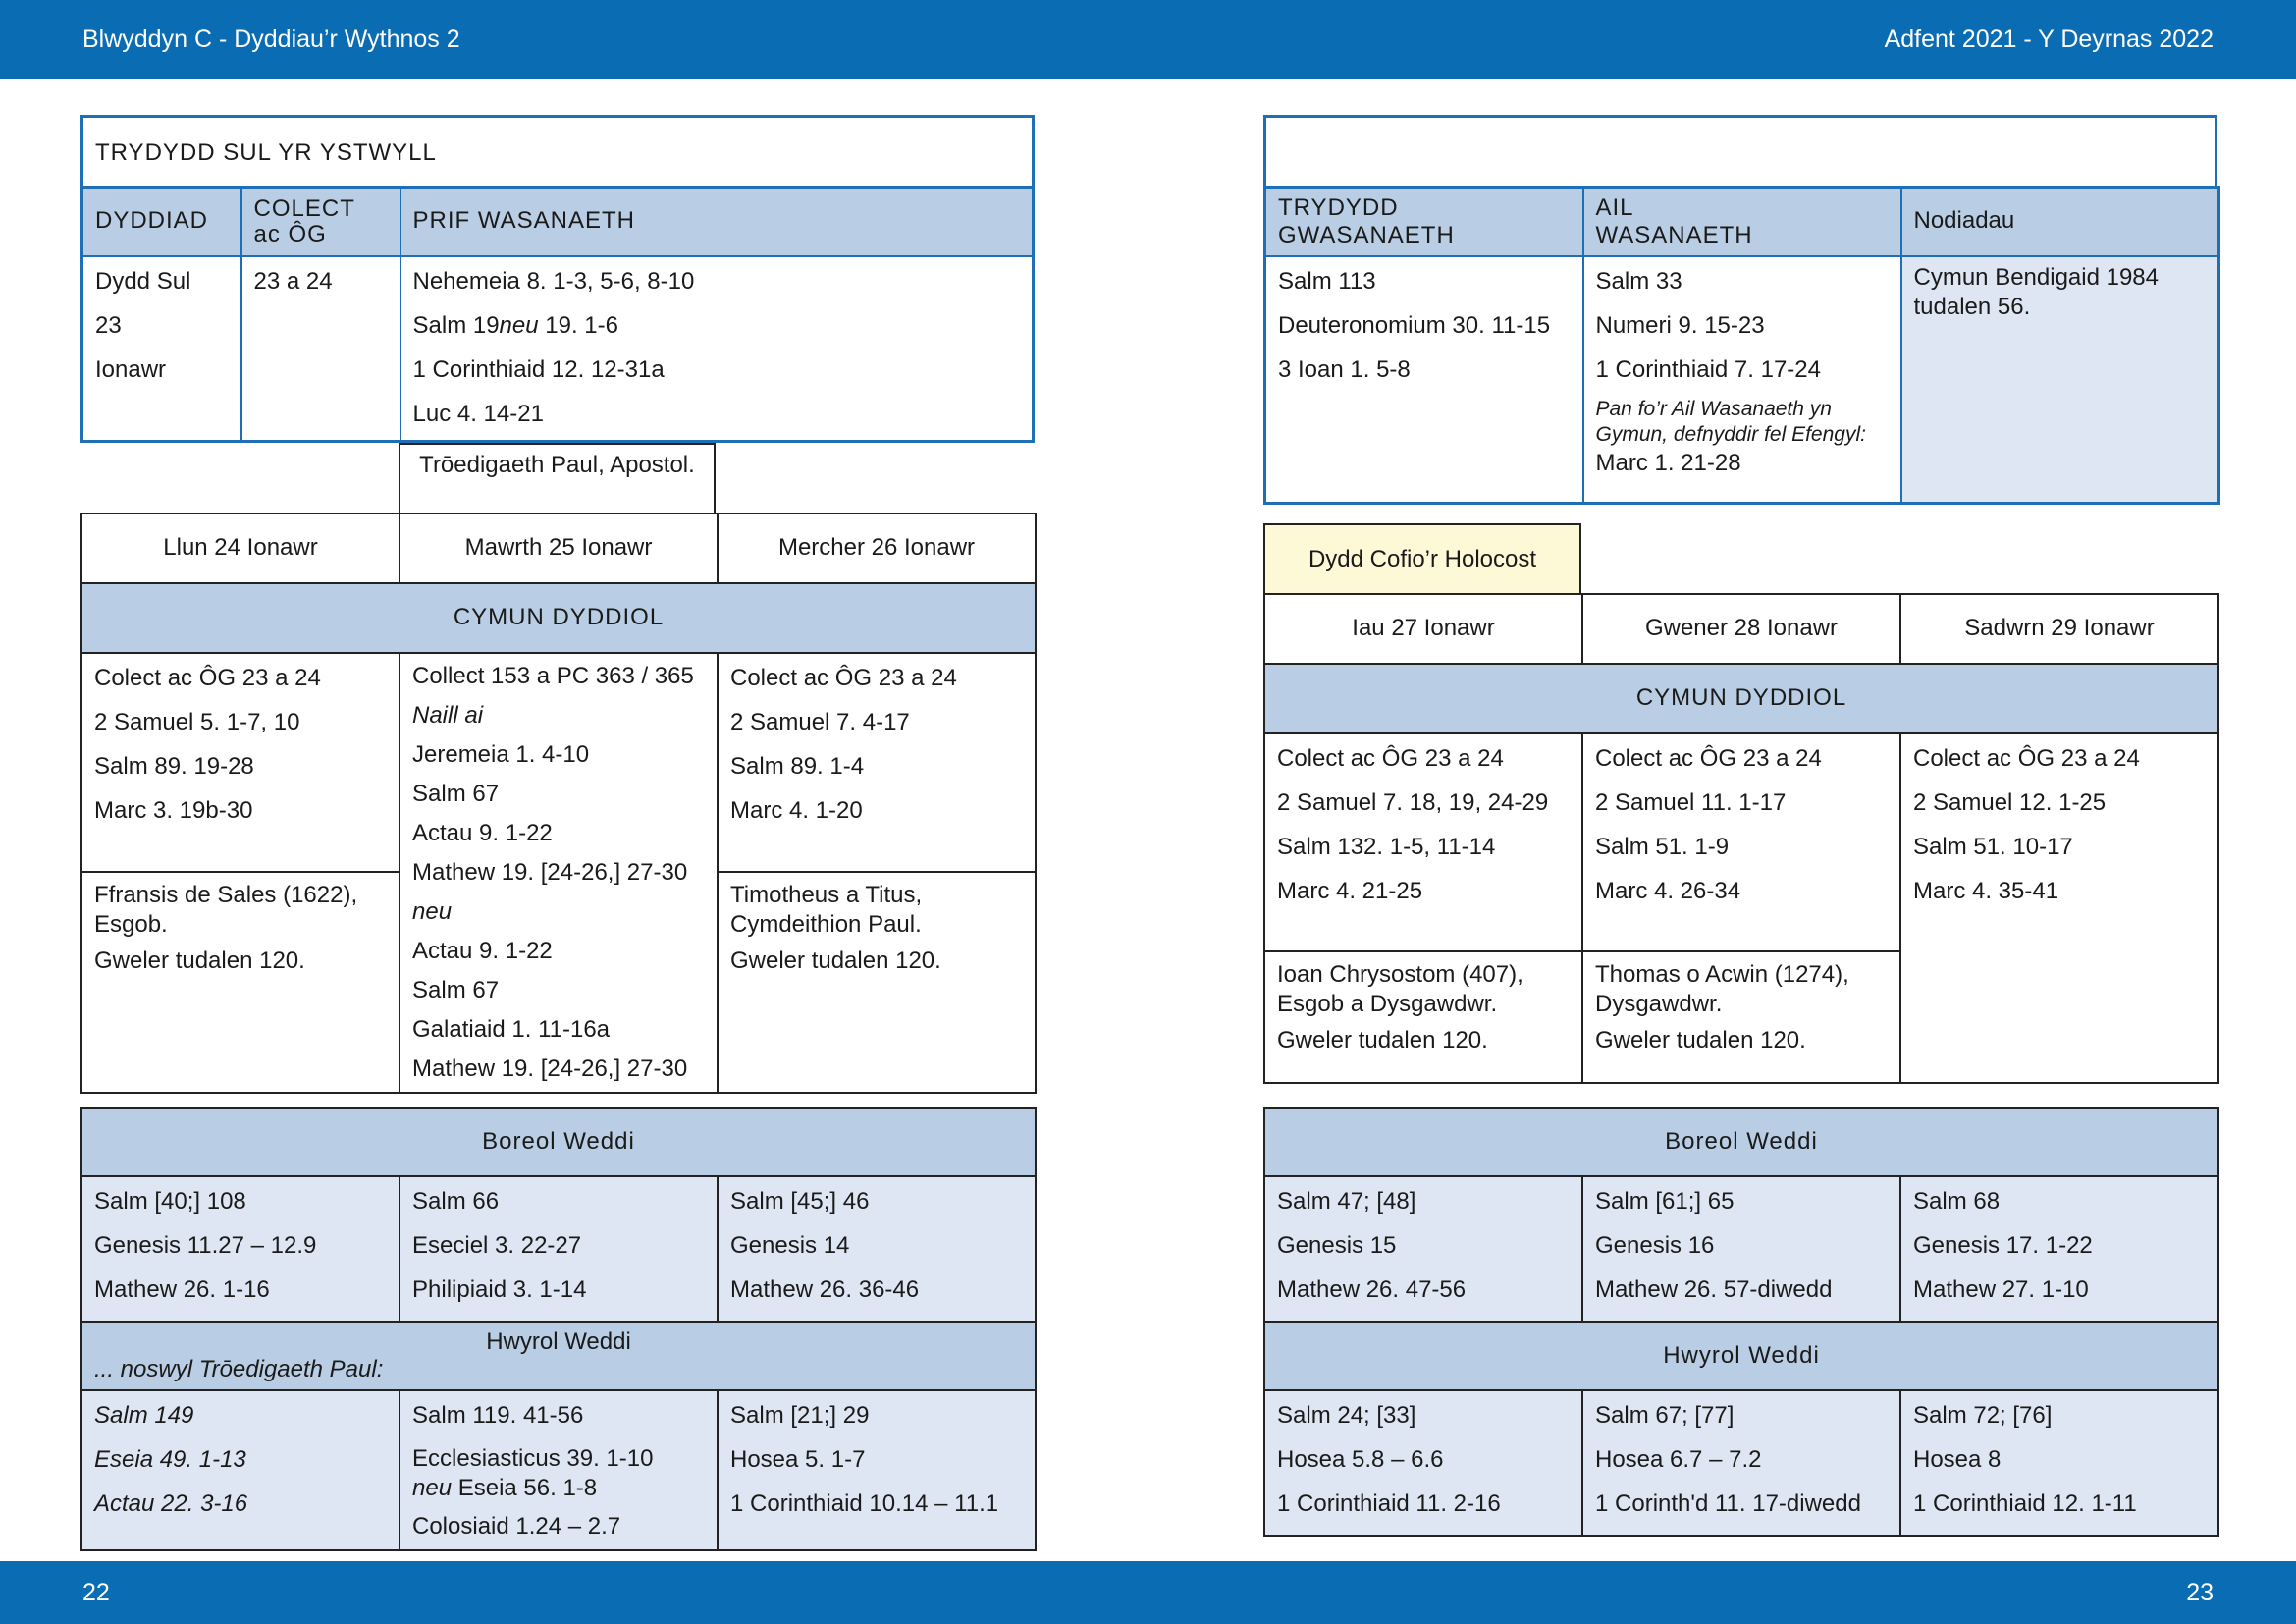 The image size is (2296, 1624). Describe the element at coordinates (525, 1488) in the screenshot. I see `reading-part: Eseia 56. 1-8` at that location.